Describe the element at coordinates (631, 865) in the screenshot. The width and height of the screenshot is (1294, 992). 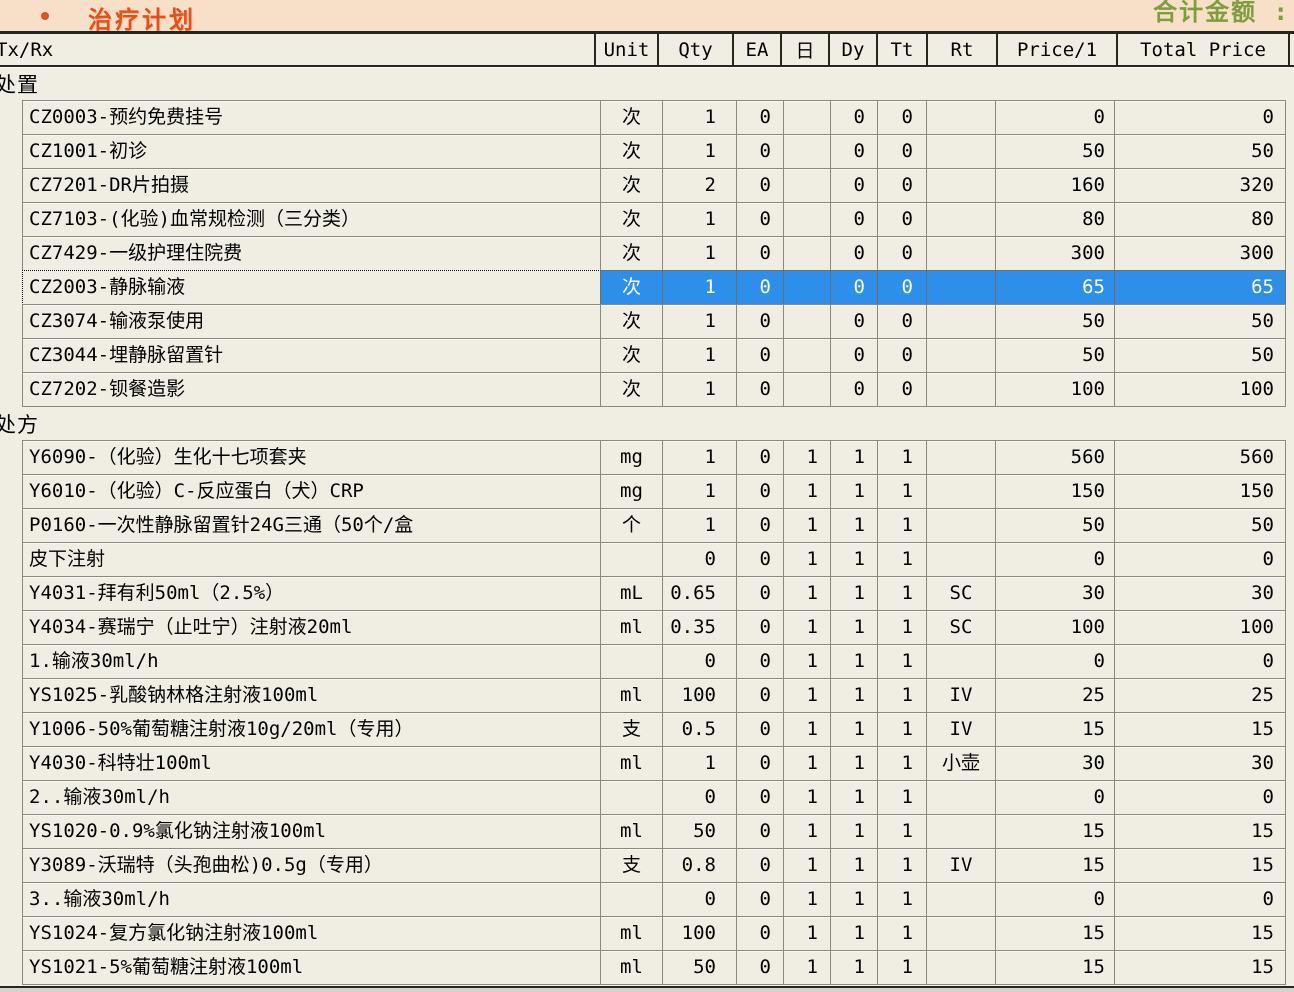
I see `unit-cell: 支` at that location.